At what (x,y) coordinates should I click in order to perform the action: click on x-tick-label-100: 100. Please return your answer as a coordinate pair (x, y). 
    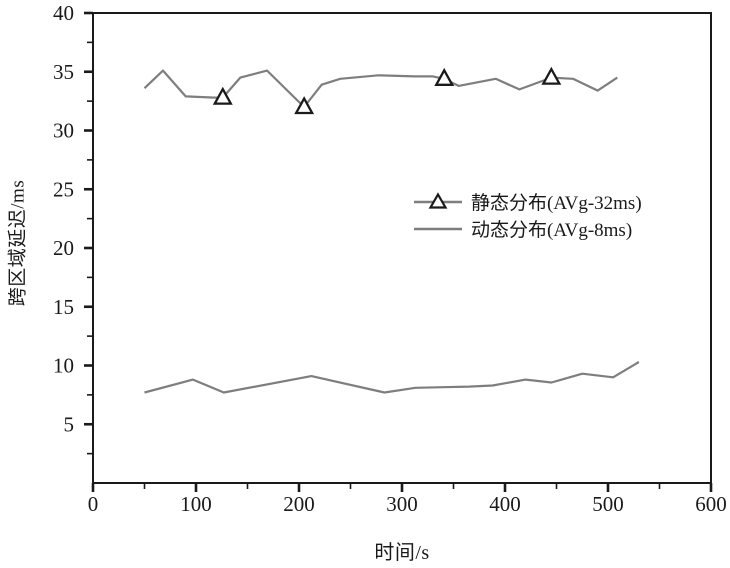
    Looking at the image, I should click on (196, 504).